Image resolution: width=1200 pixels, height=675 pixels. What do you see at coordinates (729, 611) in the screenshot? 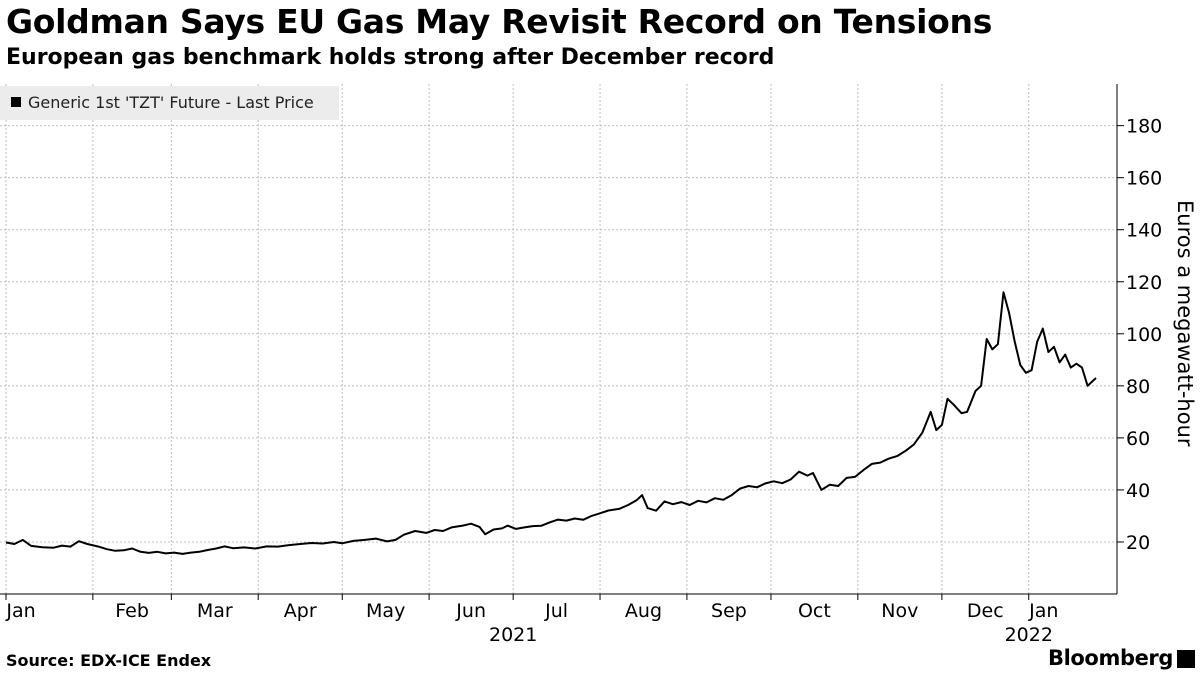
I see `x-tick-label: Sep` at bounding box center [729, 611].